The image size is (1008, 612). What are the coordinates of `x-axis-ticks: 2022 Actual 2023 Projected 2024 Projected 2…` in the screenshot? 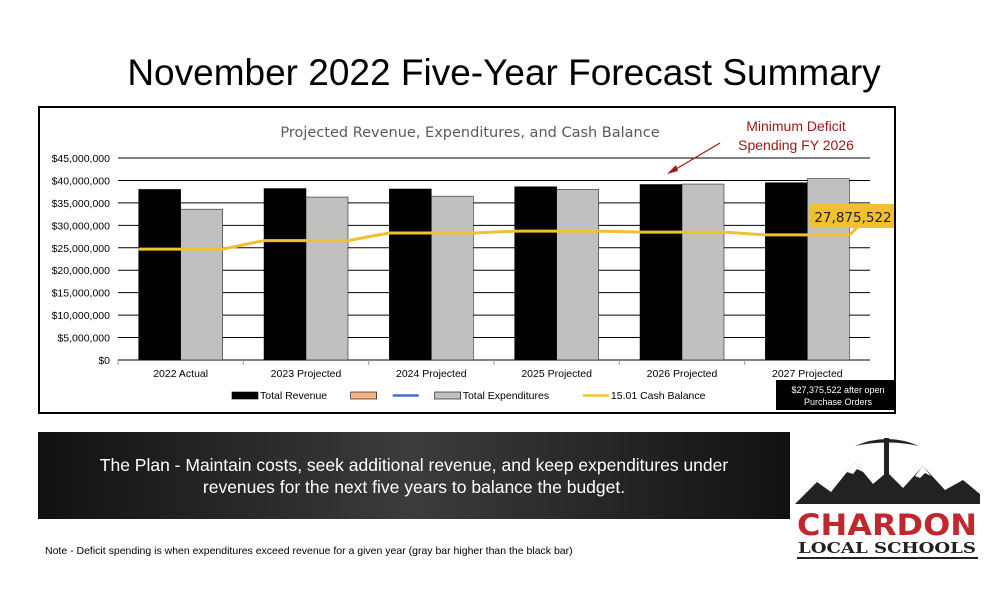 It's located at (498, 374).